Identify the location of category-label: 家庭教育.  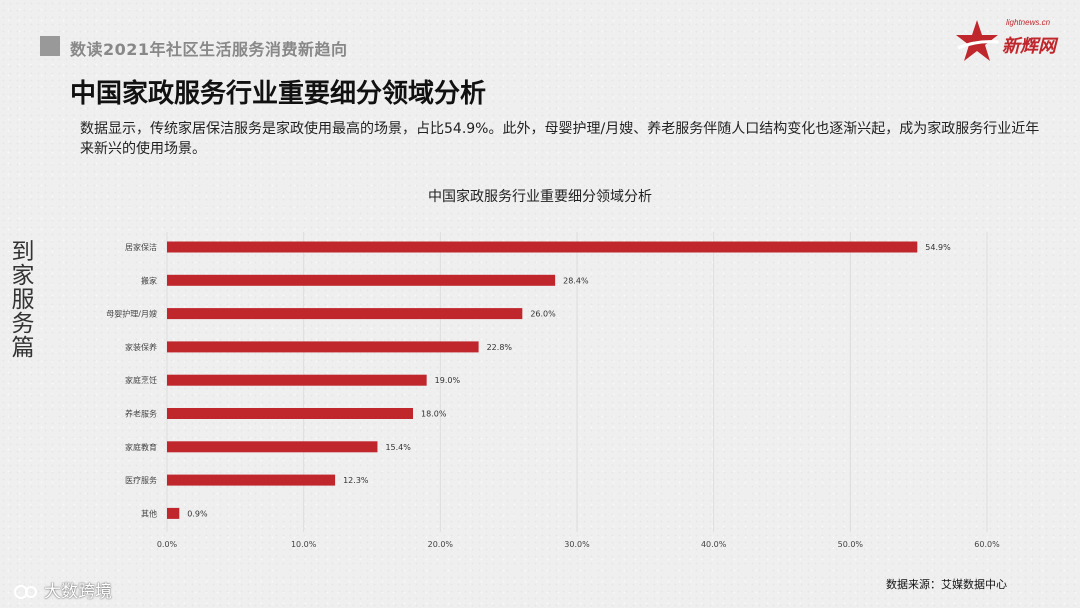
(141, 447).